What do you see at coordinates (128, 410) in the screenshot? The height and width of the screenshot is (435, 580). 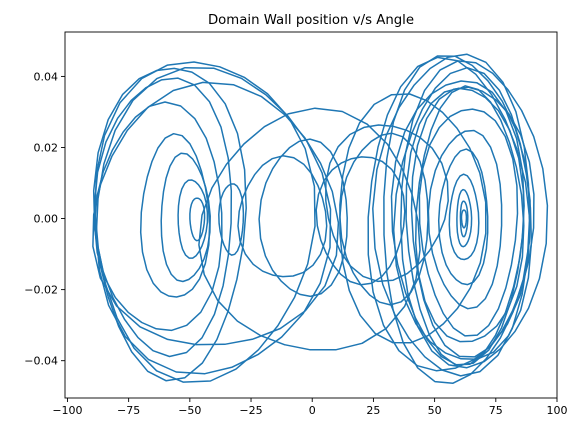 I see `x-tick-label: −75` at bounding box center [128, 410].